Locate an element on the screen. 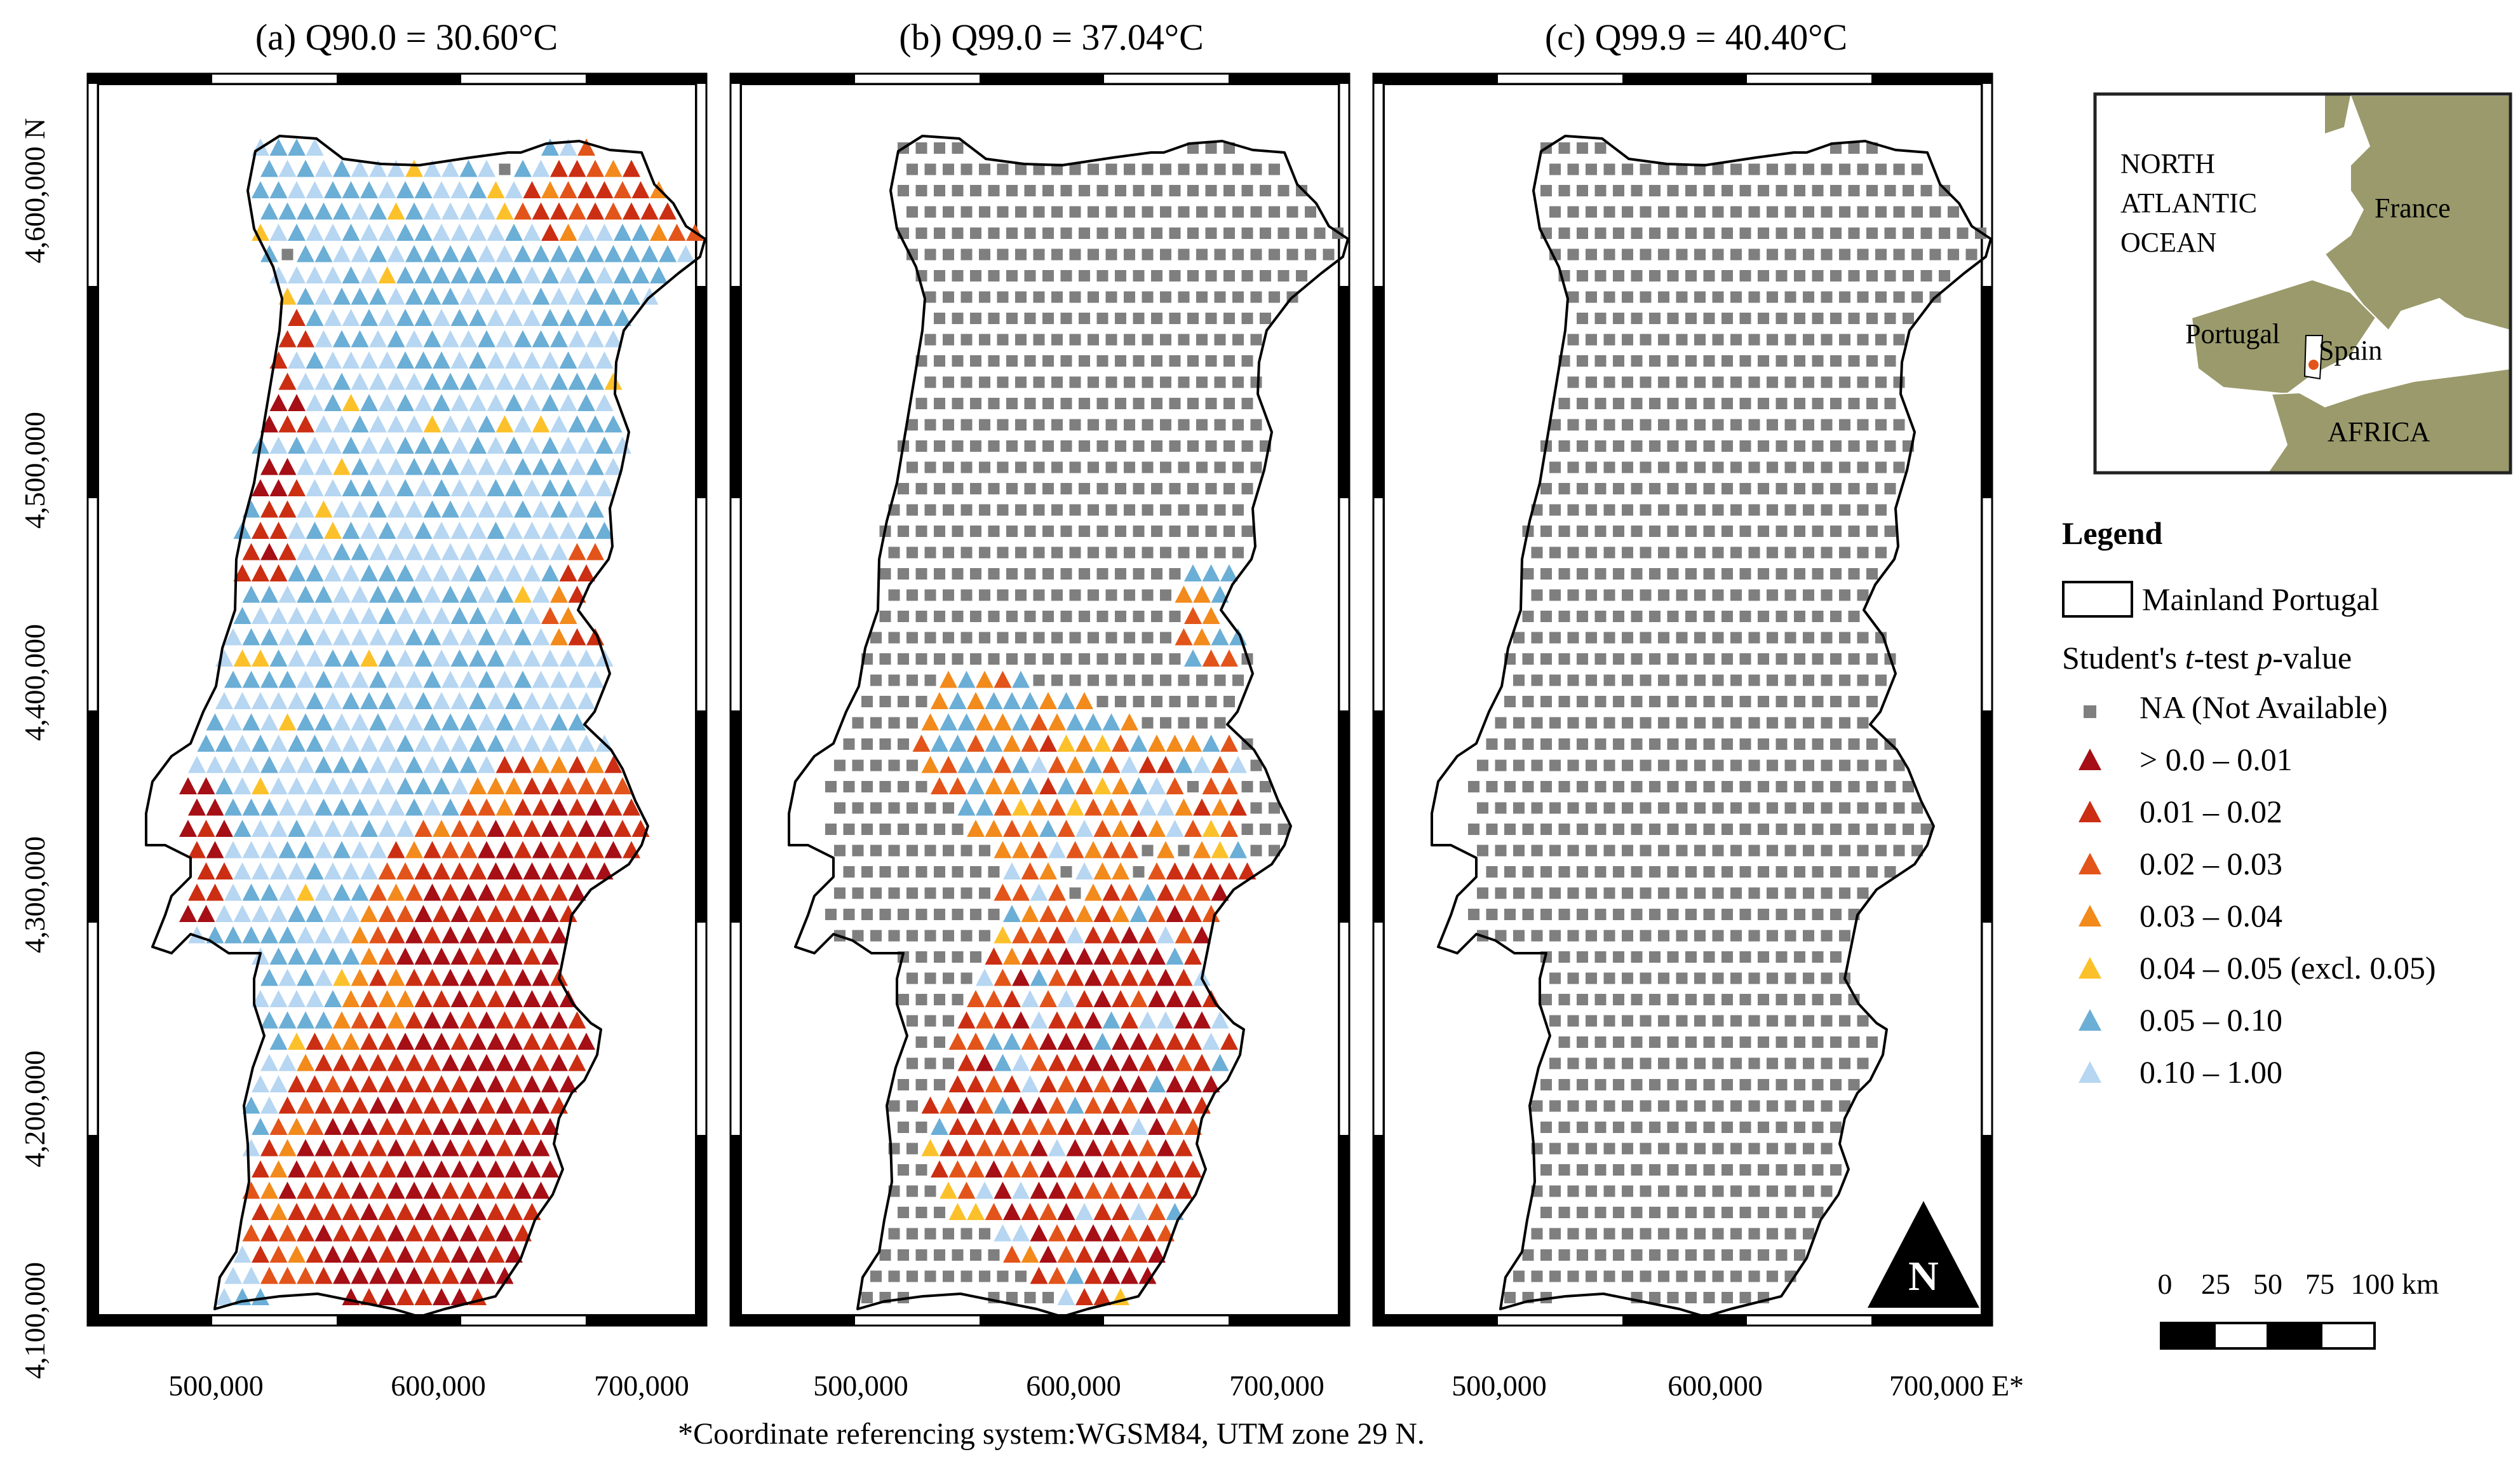  y-tick-label: 4,600,000 N is located at coordinates (34, 191).